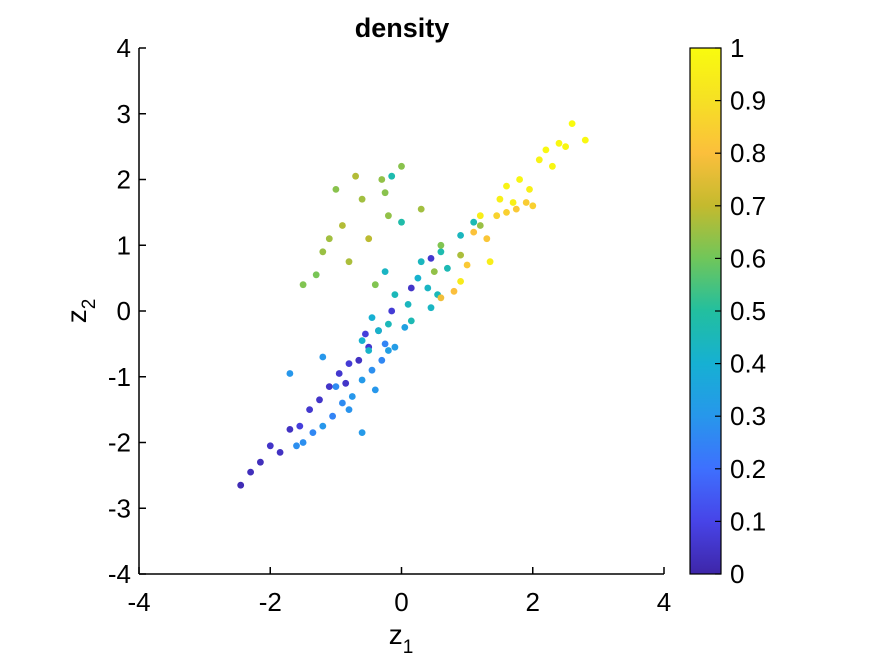 This screenshot has height=656, width=875. I want to click on y-tick-label: 0, so click(124, 311).